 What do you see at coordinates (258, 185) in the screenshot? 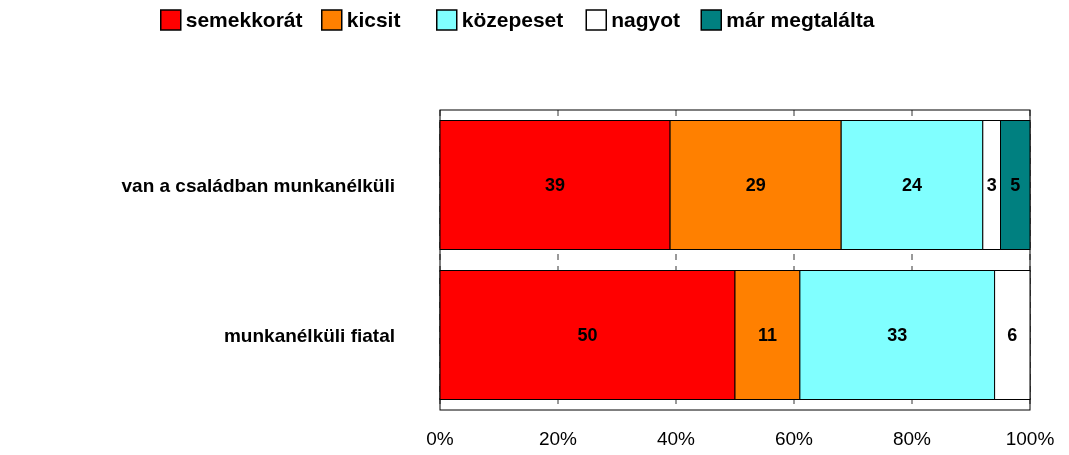
I see `y-tick-label: van a családban munkanélküli` at bounding box center [258, 185].